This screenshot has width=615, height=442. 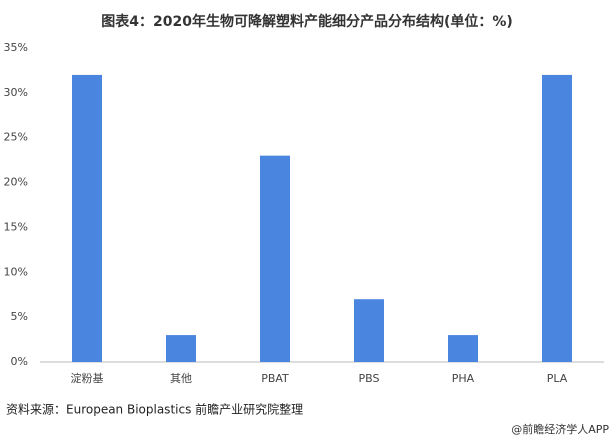 What do you see at coordinates (16, 271) in the screenshot?
I see `y-tick-label: 10%` at bounding box center [16, 271].